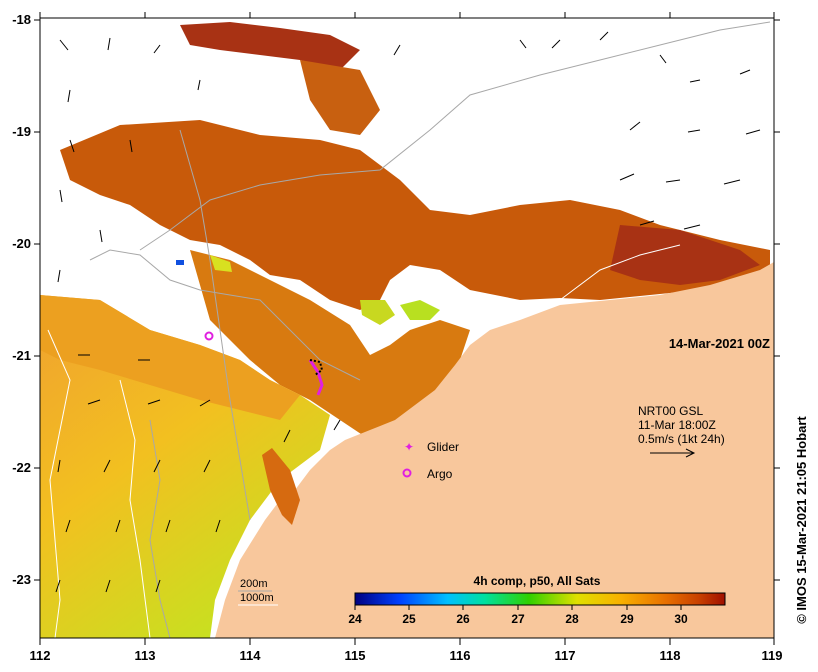  Describe the element at coordinates (407, 473) in the screenshot. I see `argo-legend-icon` at that location.